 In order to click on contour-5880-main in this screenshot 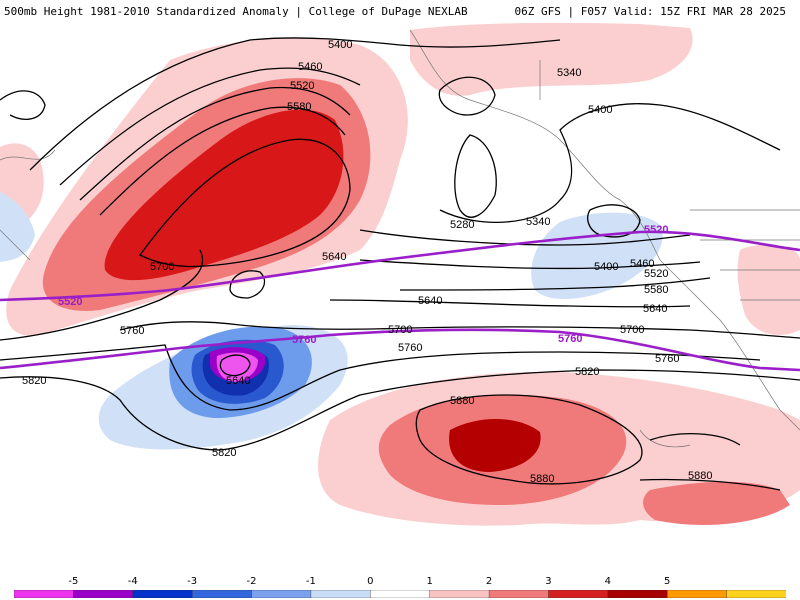, I will do `click(529, 439)`.